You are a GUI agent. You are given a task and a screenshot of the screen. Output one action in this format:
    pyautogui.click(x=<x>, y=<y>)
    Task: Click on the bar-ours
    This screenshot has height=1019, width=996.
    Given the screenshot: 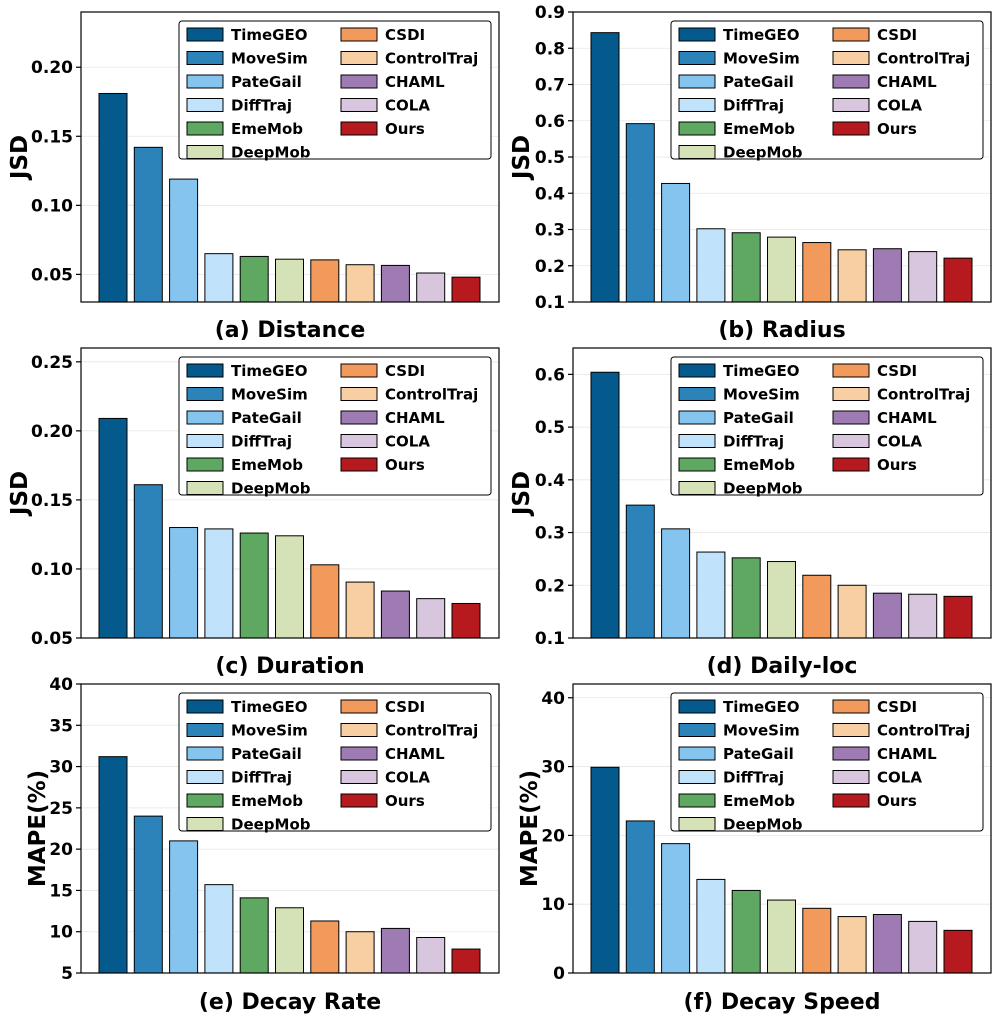 What is the action you would take?
    pyautogui.click(x=958, y=280)
    